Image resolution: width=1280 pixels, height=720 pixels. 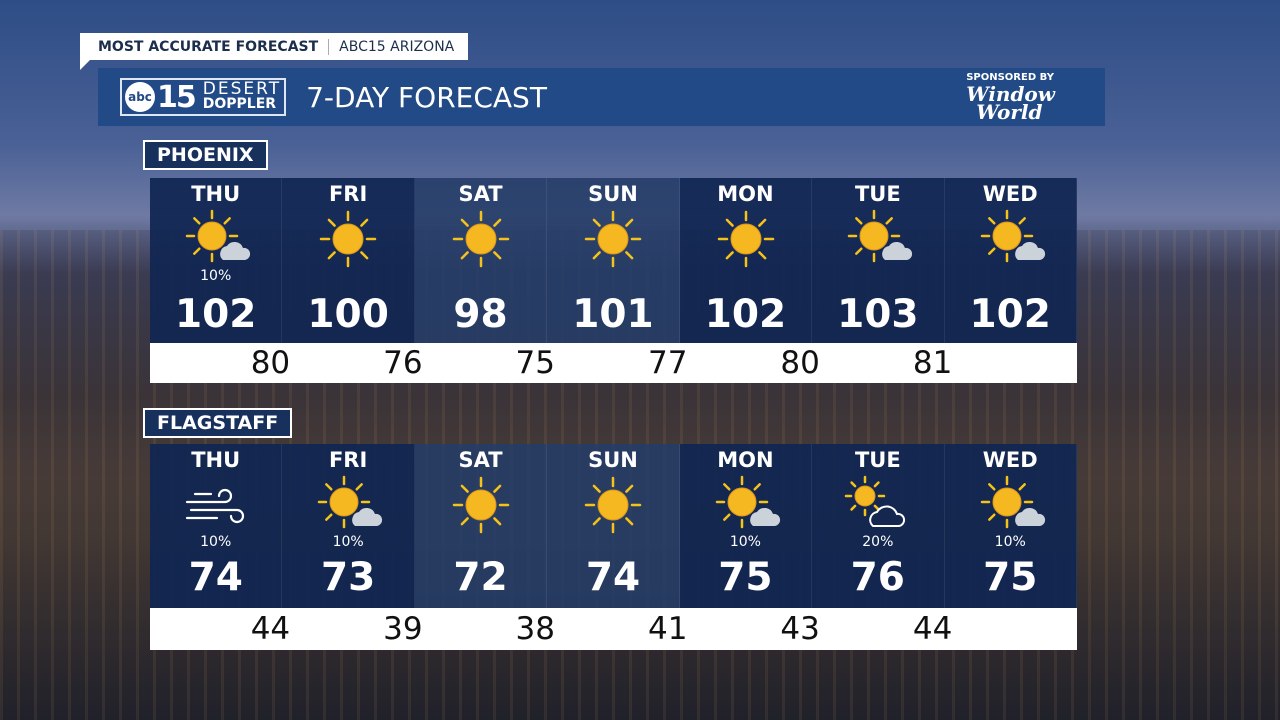 What do you see at coordinates (426, 97) in the screenshot?
I see `page-title: 7-DAY FORECAST` at bounding box center [426, 97].